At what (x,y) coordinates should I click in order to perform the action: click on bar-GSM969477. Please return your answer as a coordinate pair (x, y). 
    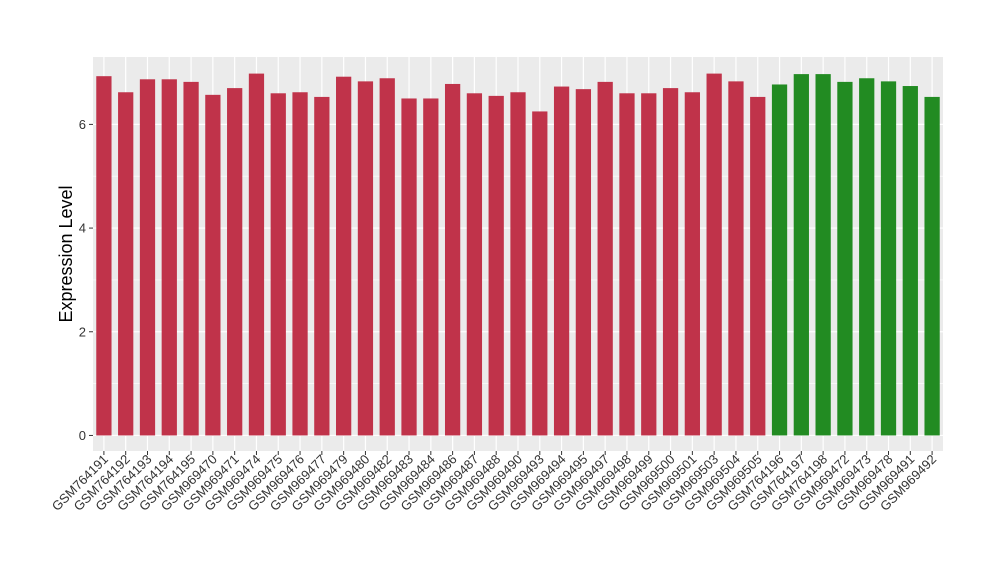
    Looking at the image, I should click on (322, 266).